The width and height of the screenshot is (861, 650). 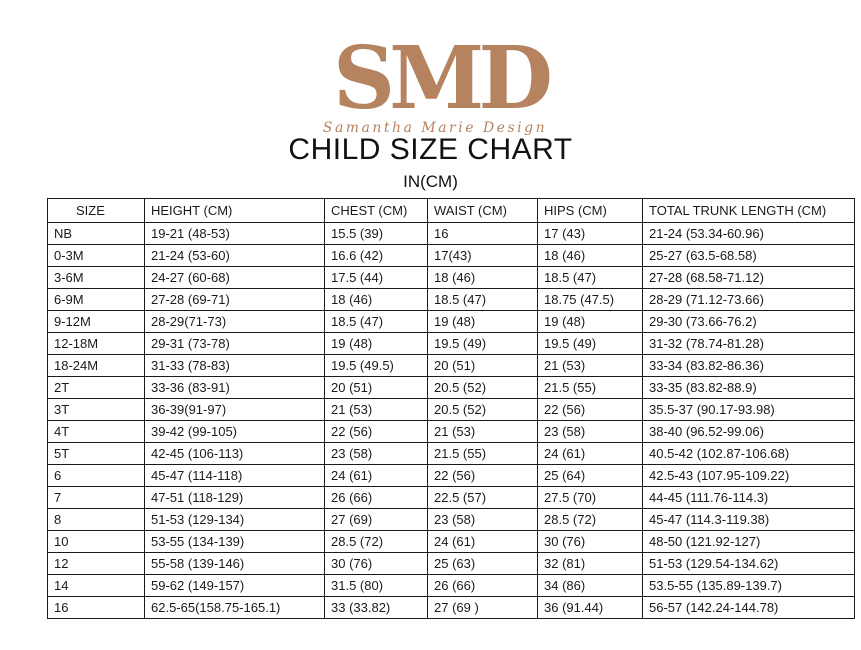 I want to click on table-cell: 18-24M, so click(x=96, y=365).